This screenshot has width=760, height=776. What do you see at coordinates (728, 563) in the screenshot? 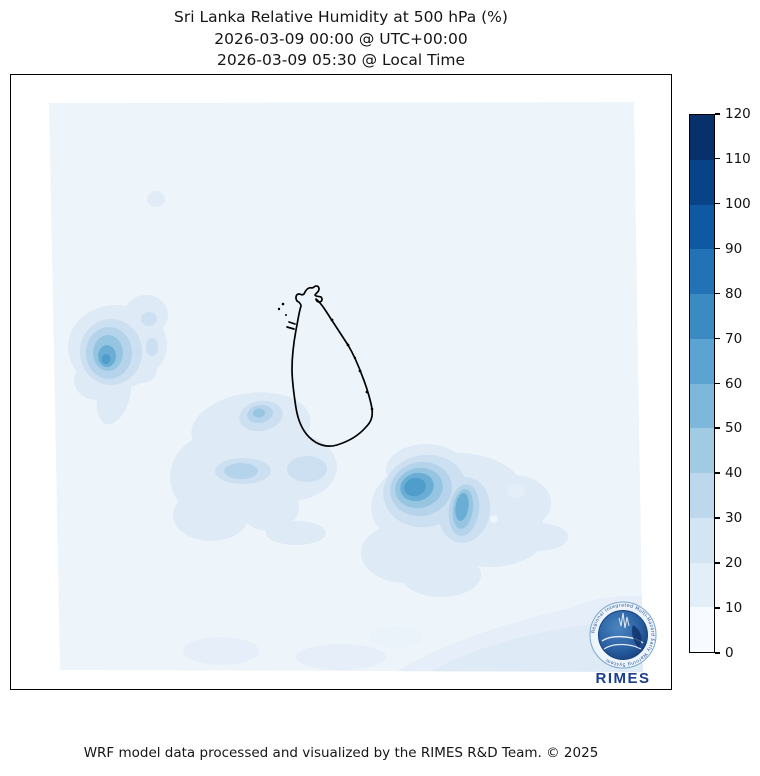
I see `colorbar-tick: 20` at bounding box center [728, 563].